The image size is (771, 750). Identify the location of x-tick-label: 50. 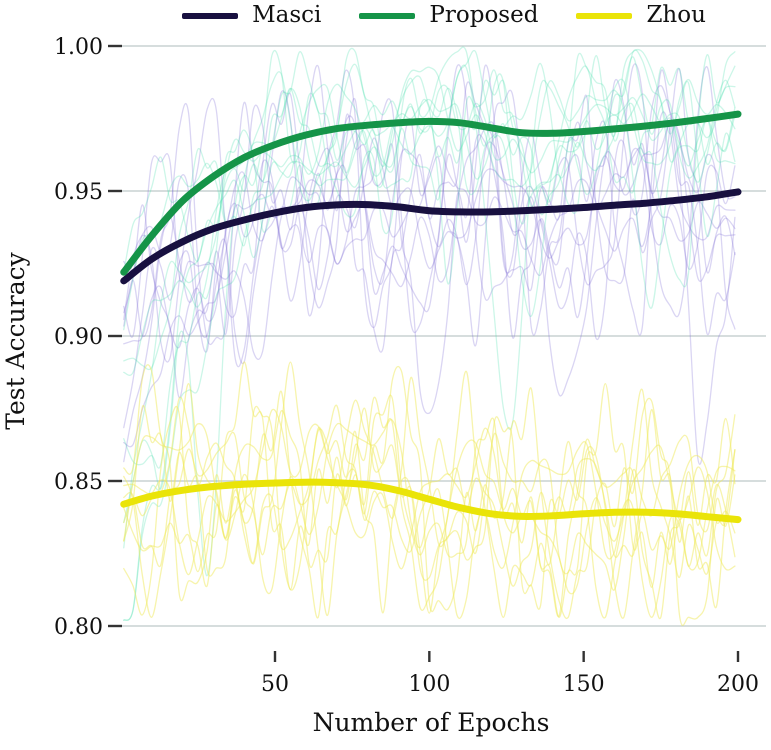
(275, 684).